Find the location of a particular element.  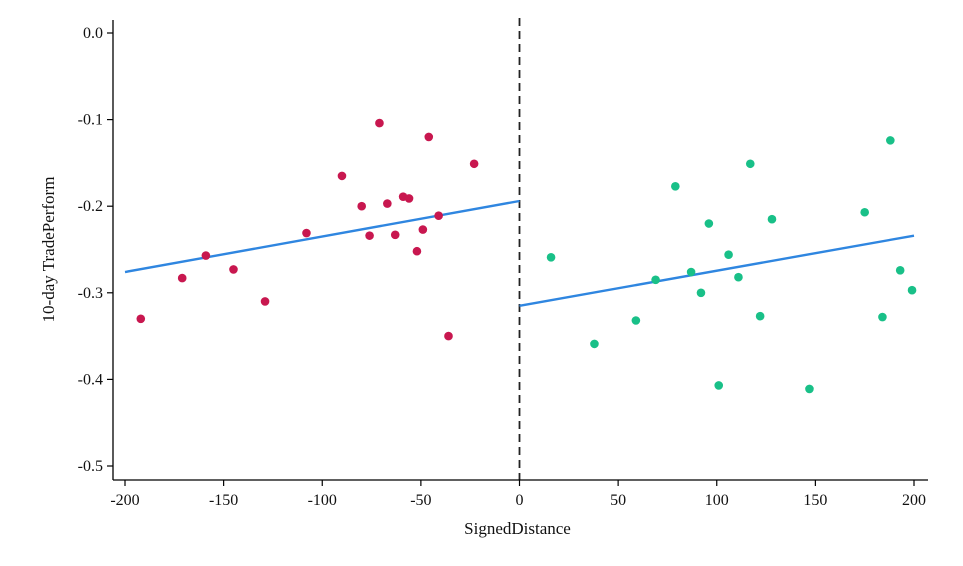

x-tick-label: 50 is located at coordinates (618, 500).